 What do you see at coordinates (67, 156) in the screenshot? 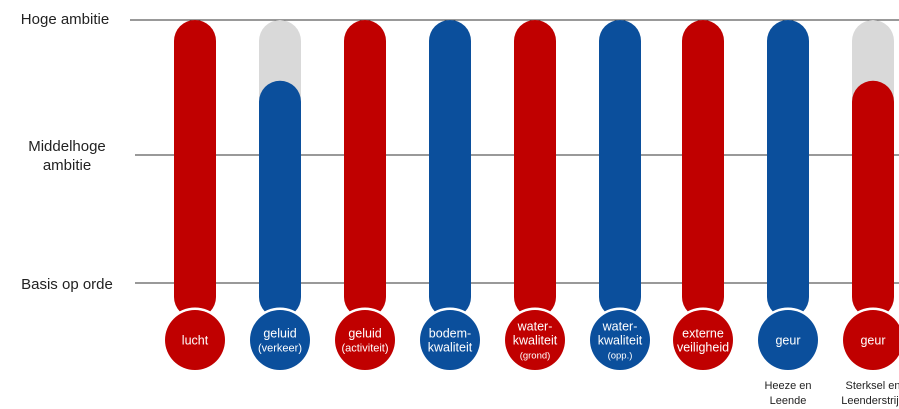
I see `level-label-mid: Middelhoge ambitie` at bounding box center [67, 156].